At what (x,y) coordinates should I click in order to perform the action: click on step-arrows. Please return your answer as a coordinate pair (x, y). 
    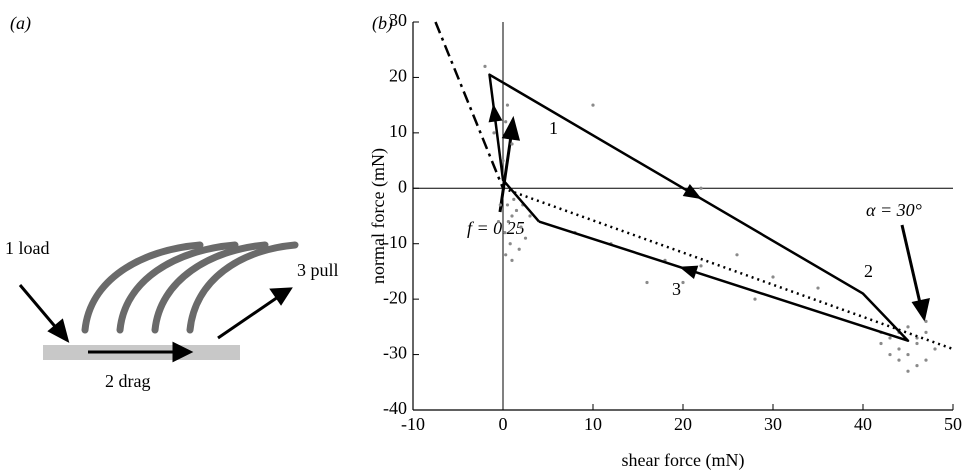
    Looking at the image, I should click on (155, 323).